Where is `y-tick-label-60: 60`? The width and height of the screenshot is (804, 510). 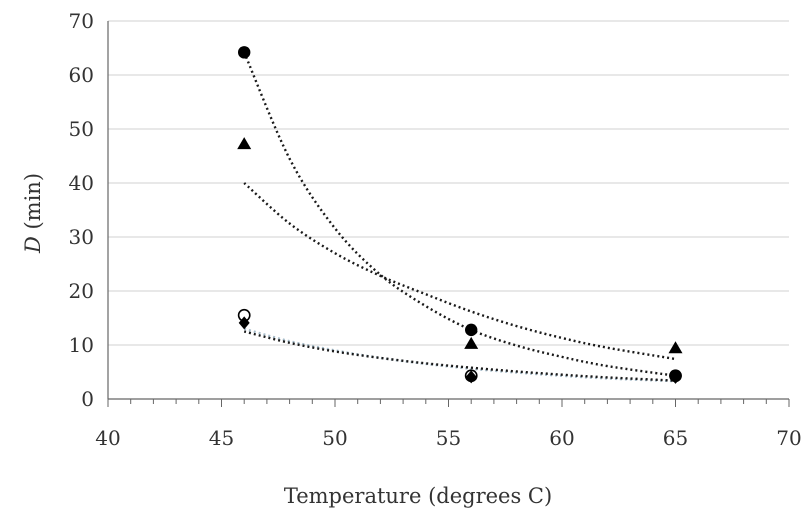
y-tick-label-60: 60 is located at coordinates (81, 75).